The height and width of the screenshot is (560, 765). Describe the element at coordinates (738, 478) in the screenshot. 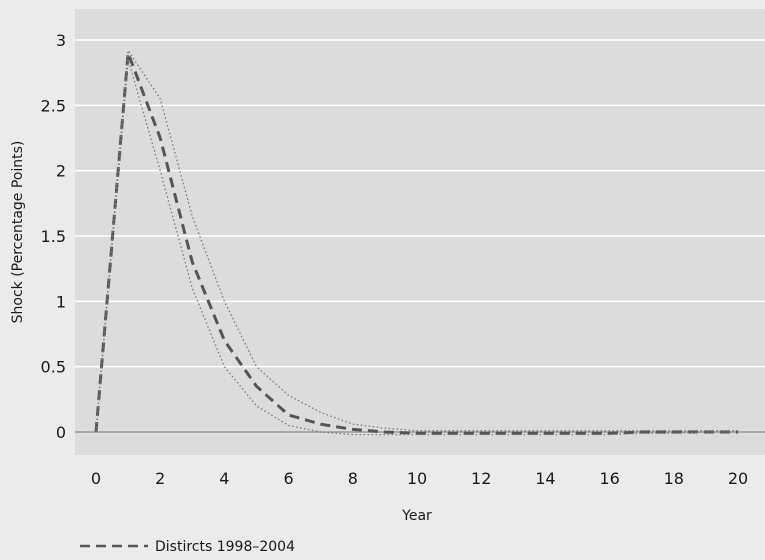

I see `x-tick-label: 20` at that location.